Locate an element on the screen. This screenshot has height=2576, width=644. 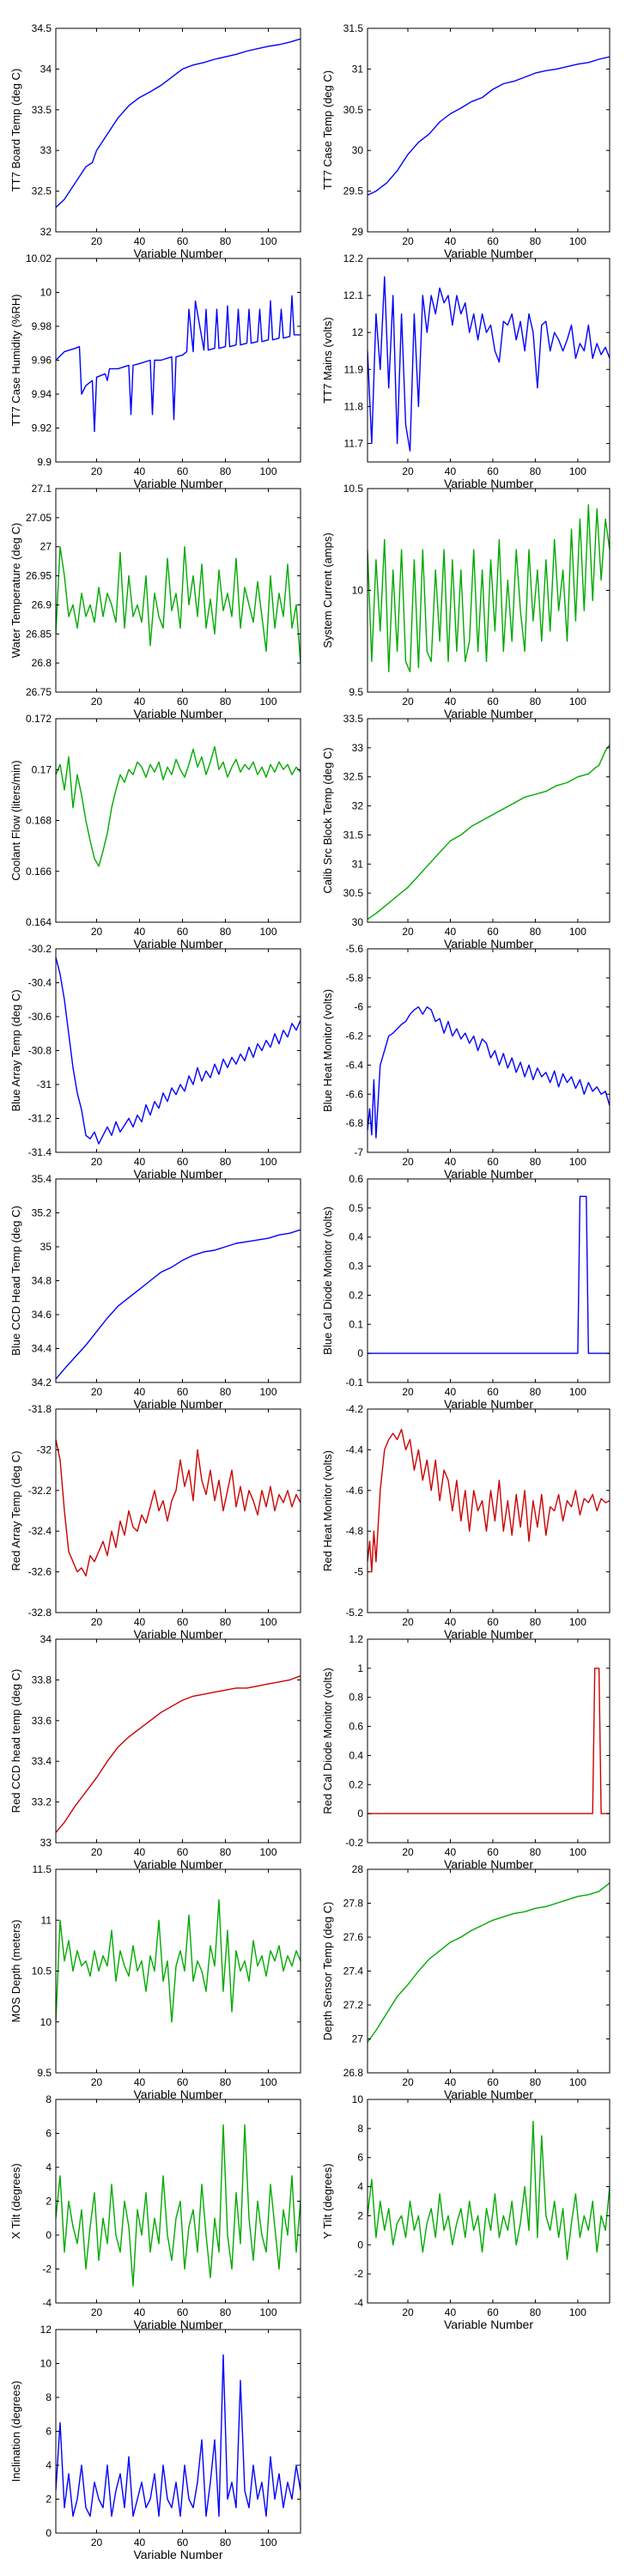
y-tick-label: 0.8 is located at coordinates (356, 1698).